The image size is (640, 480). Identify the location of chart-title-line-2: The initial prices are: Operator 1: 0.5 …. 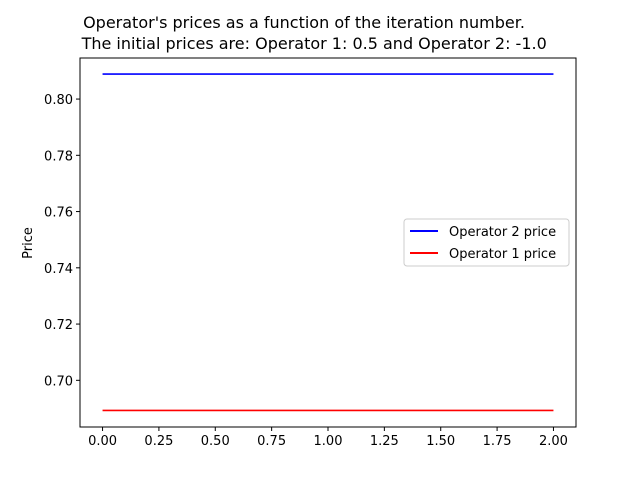
(304, 43).